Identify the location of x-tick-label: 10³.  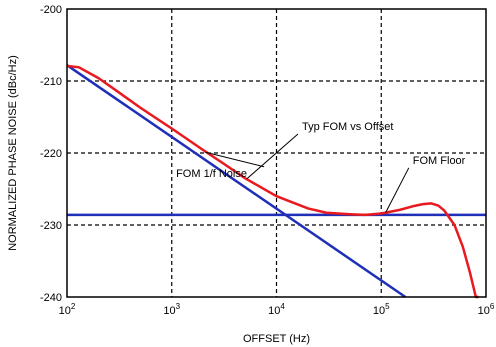
(171, 309).